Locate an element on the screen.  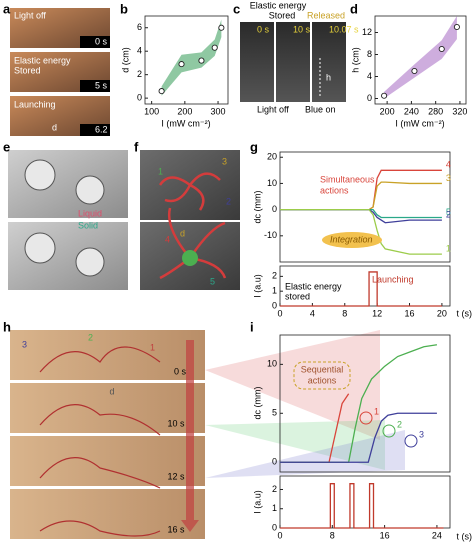
annotation: actions is located at coordinates (322, 380).